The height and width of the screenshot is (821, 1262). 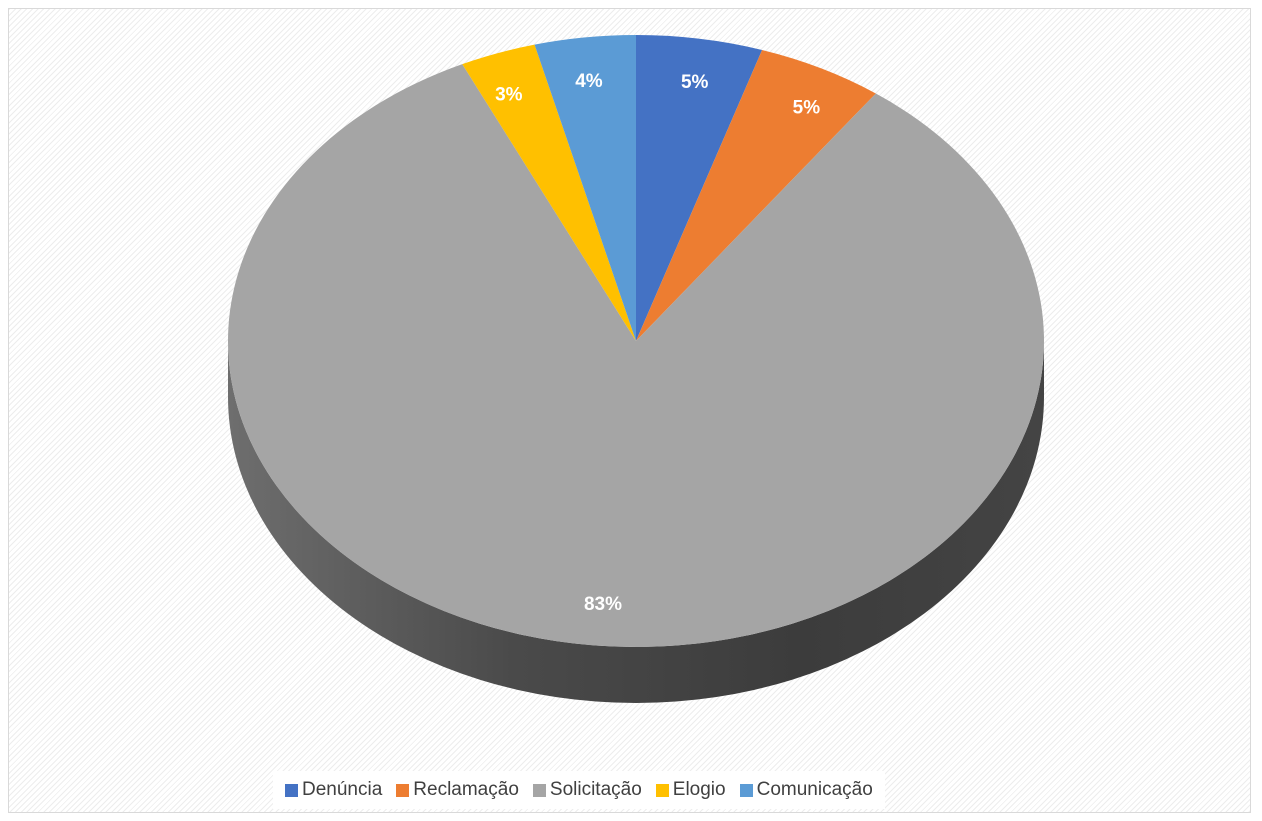 I want to click on pie-slice-reclamacao, so click(x=756, y=195).